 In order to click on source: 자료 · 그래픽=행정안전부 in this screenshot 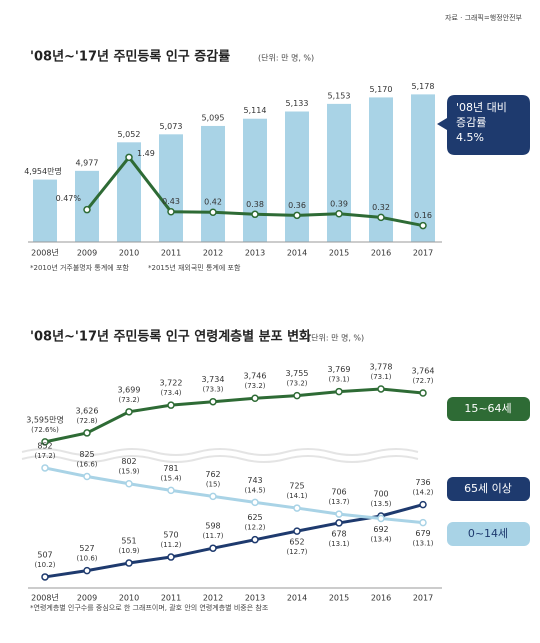, I will do `click(484, 17)`.